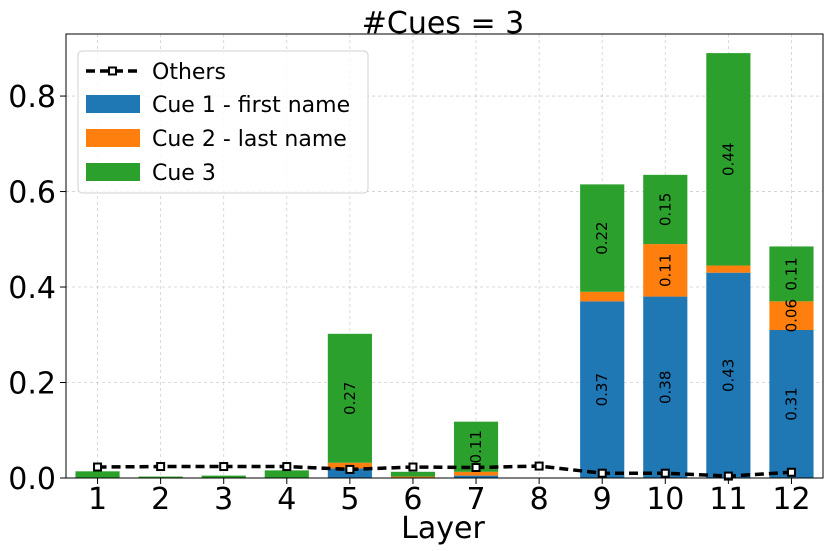 The height and width of the screenshot is (551, 830). I want to click on x-axis-ticks: 1 2 3 4 5 6 7 8 9 10 11 12, so click(449, 497).